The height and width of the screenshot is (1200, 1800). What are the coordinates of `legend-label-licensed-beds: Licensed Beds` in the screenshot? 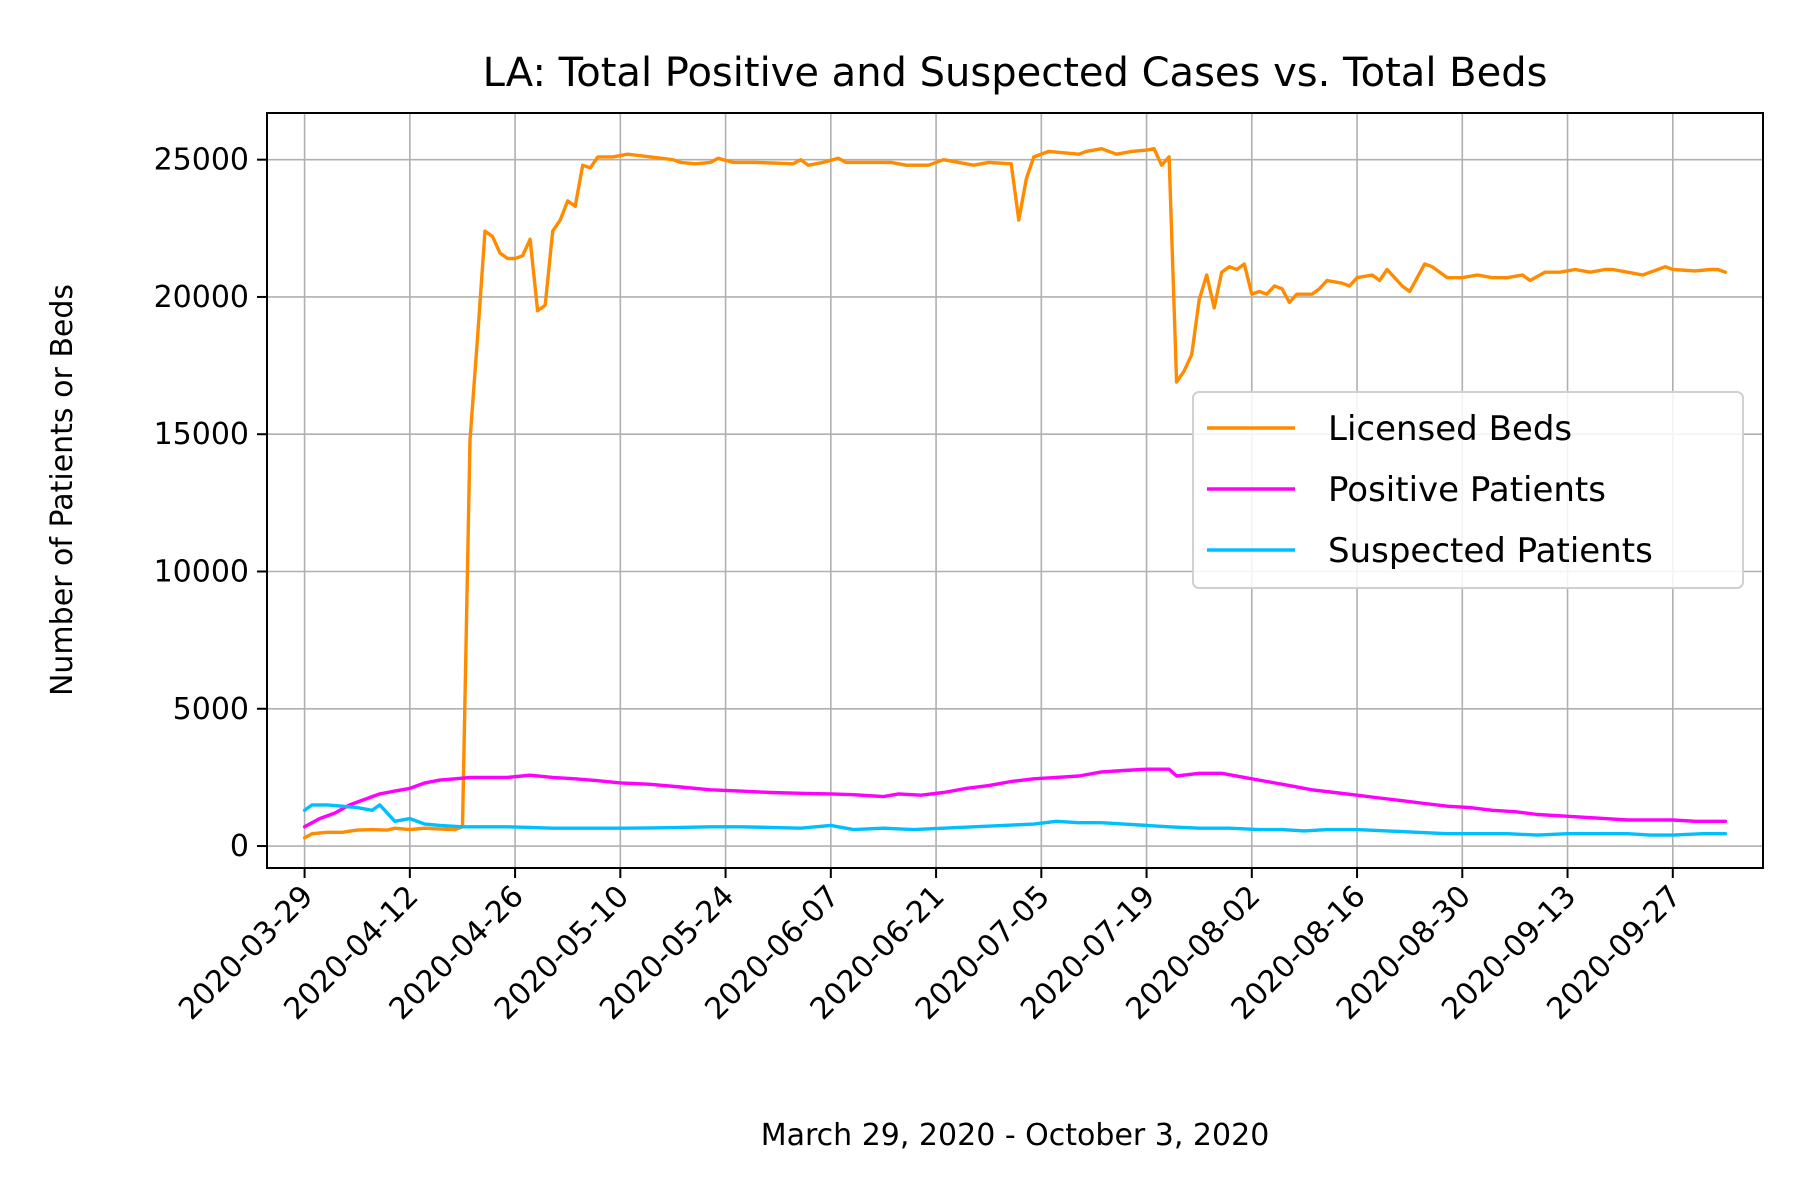 It's located at (1450, 429).